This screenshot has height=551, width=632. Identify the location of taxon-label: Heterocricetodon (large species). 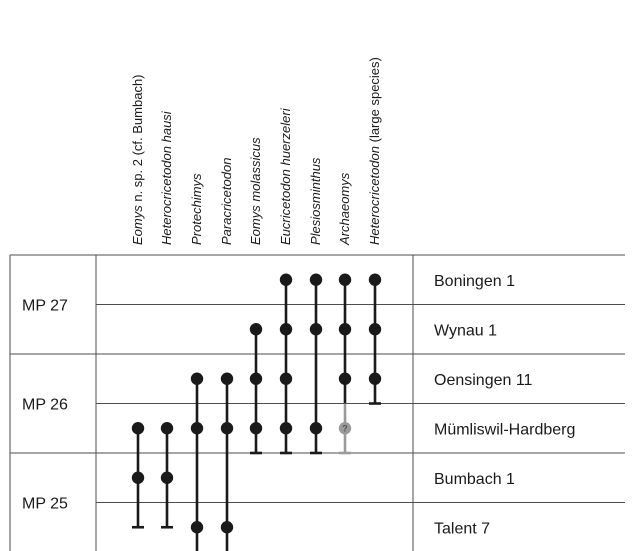
(374, 151).